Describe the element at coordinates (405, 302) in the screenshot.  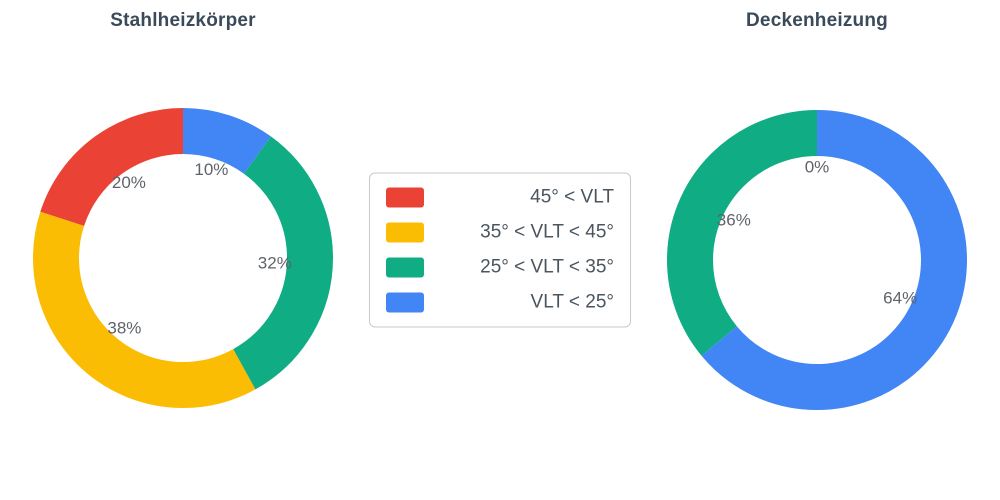
I see `legend-swatch-blue` at that location.